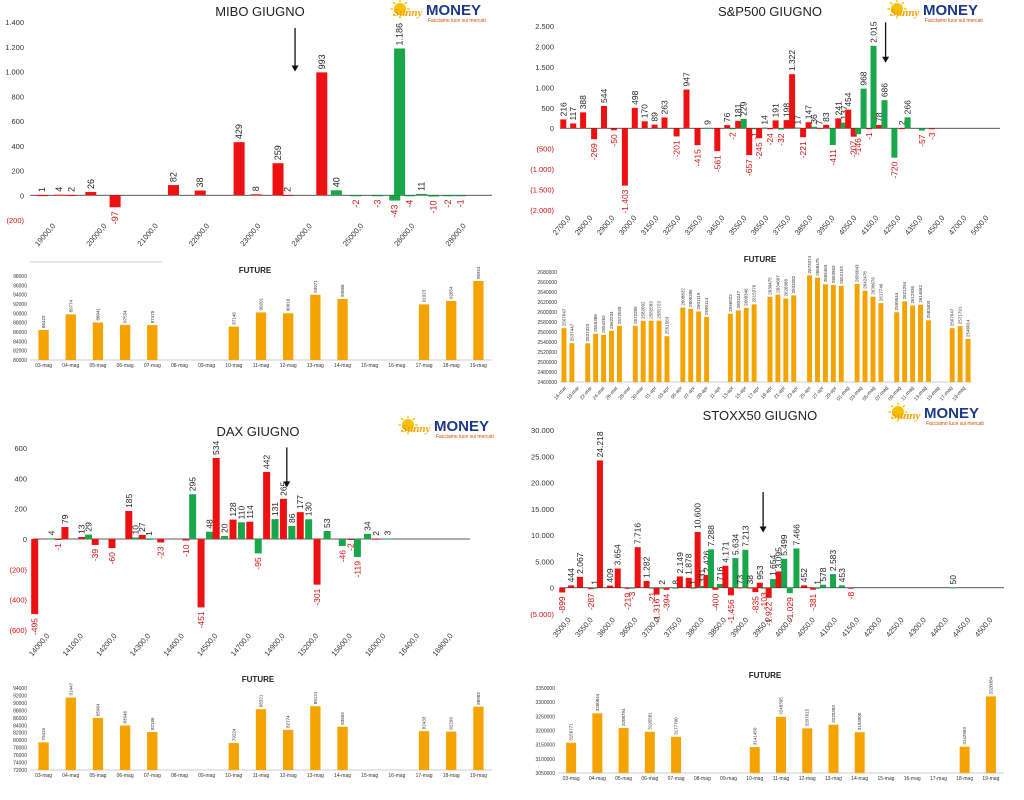 The image size is (1024, 800). I want to click on oi-bar-label: 11, so click(421, 186).